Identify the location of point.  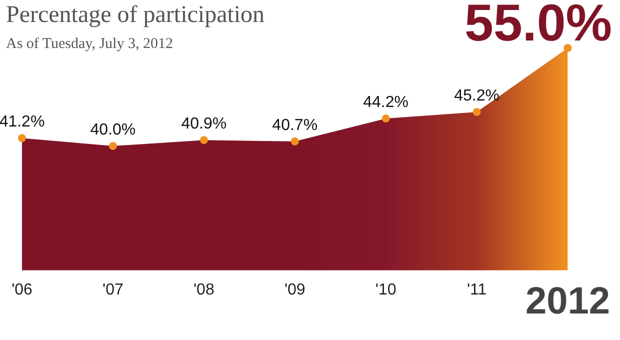
(568, 48).